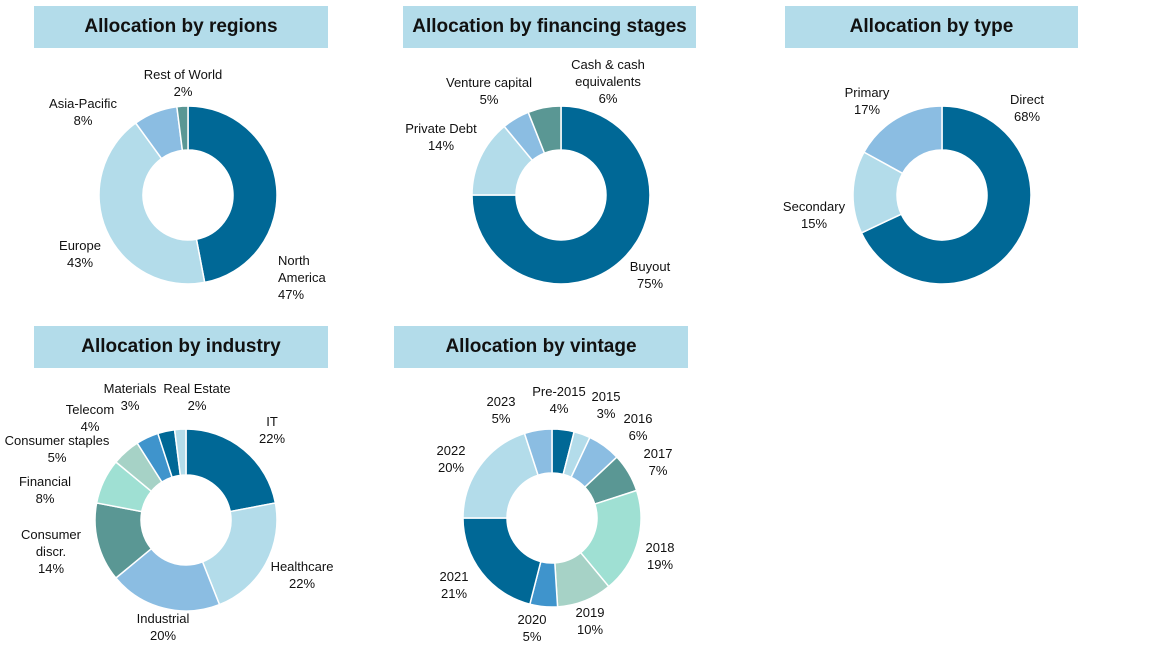  Describe the element at coordinates (441, 137) in the screenshot. I see `slice-label-private-debt: Private Debt 14%` at that location.